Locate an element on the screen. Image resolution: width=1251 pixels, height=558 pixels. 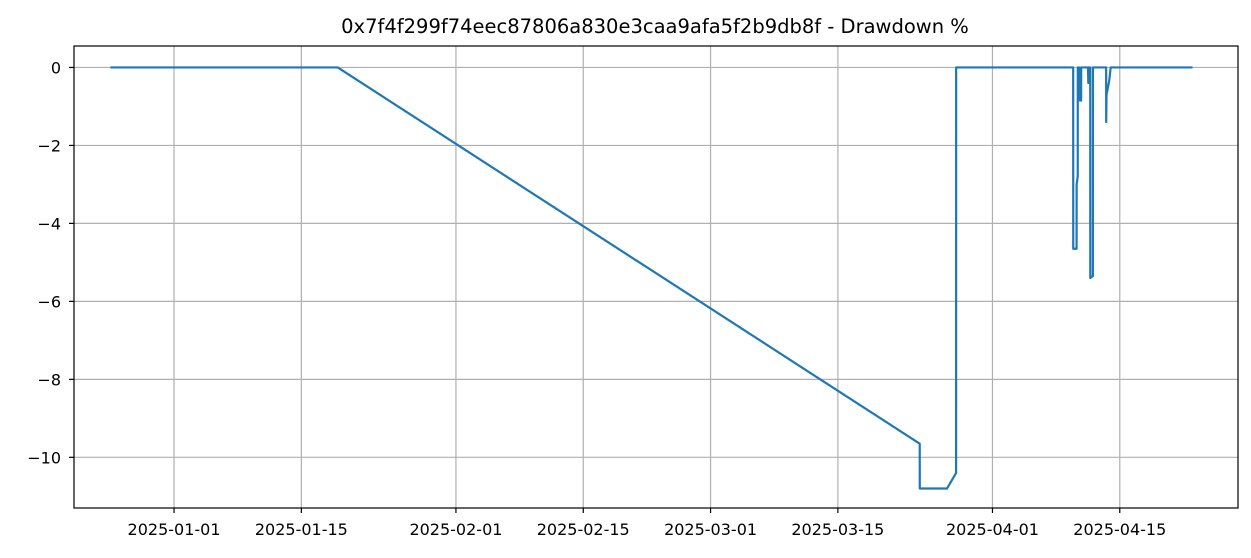
x-tick-label: 2025-04-01 is located at coordinates (992, 529).